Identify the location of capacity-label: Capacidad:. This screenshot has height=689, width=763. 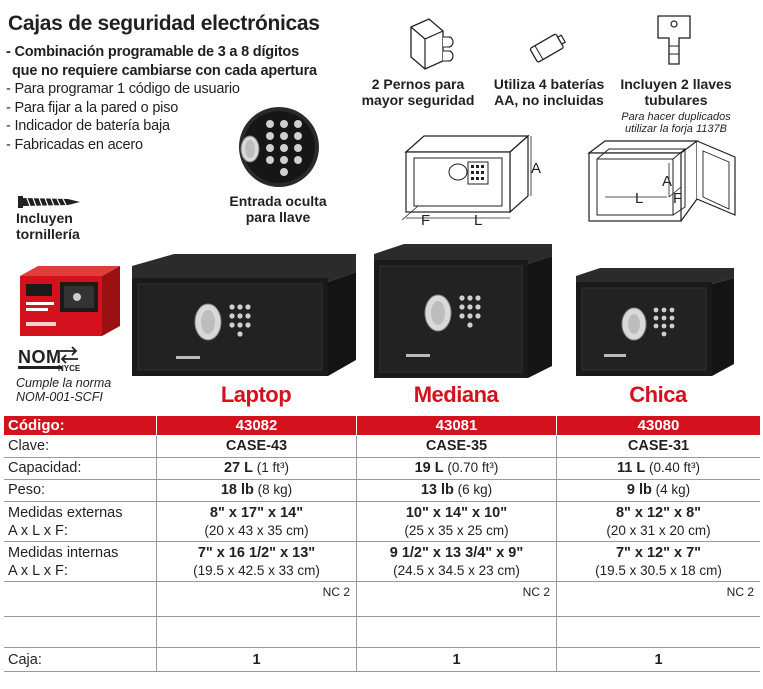
(45, 468).